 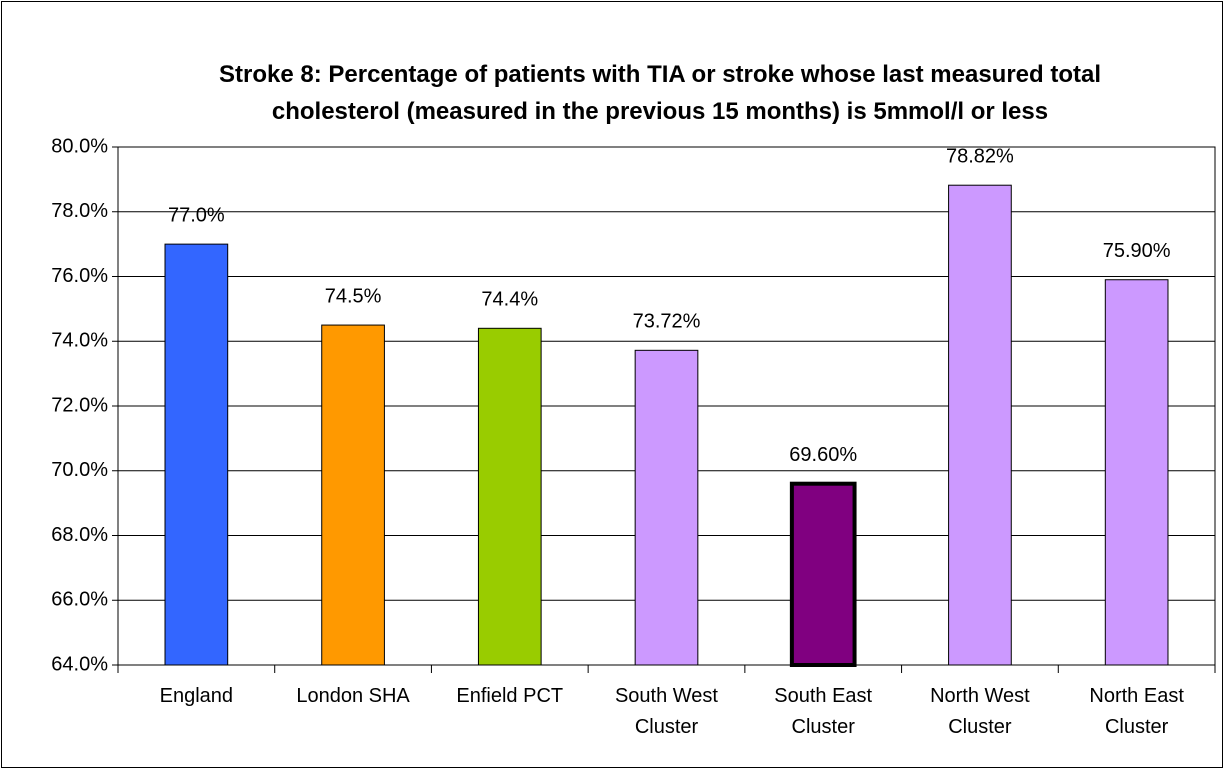 I want to click on data-label: 74.4%, so click(x=509, y=300).